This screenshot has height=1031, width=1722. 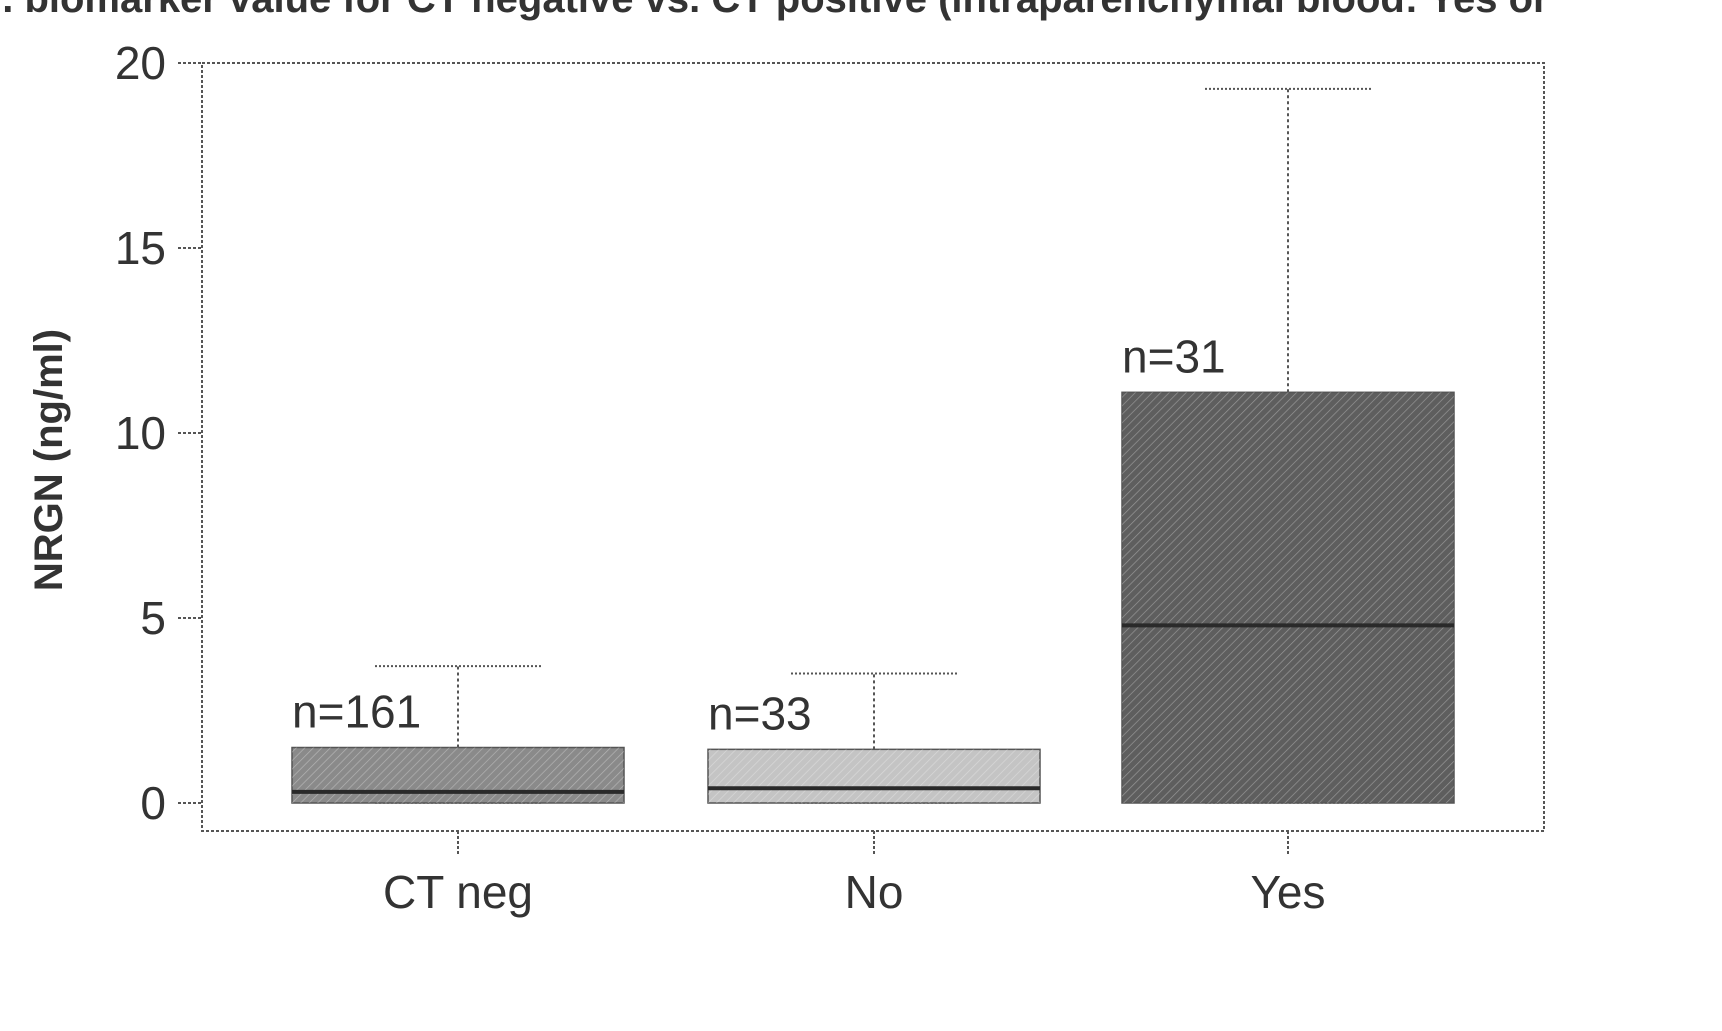 What do you see at coordinates (1287, 892) in the screenshot?
I see `x-tick-label: Yes` at bounding box center [1287, 892].